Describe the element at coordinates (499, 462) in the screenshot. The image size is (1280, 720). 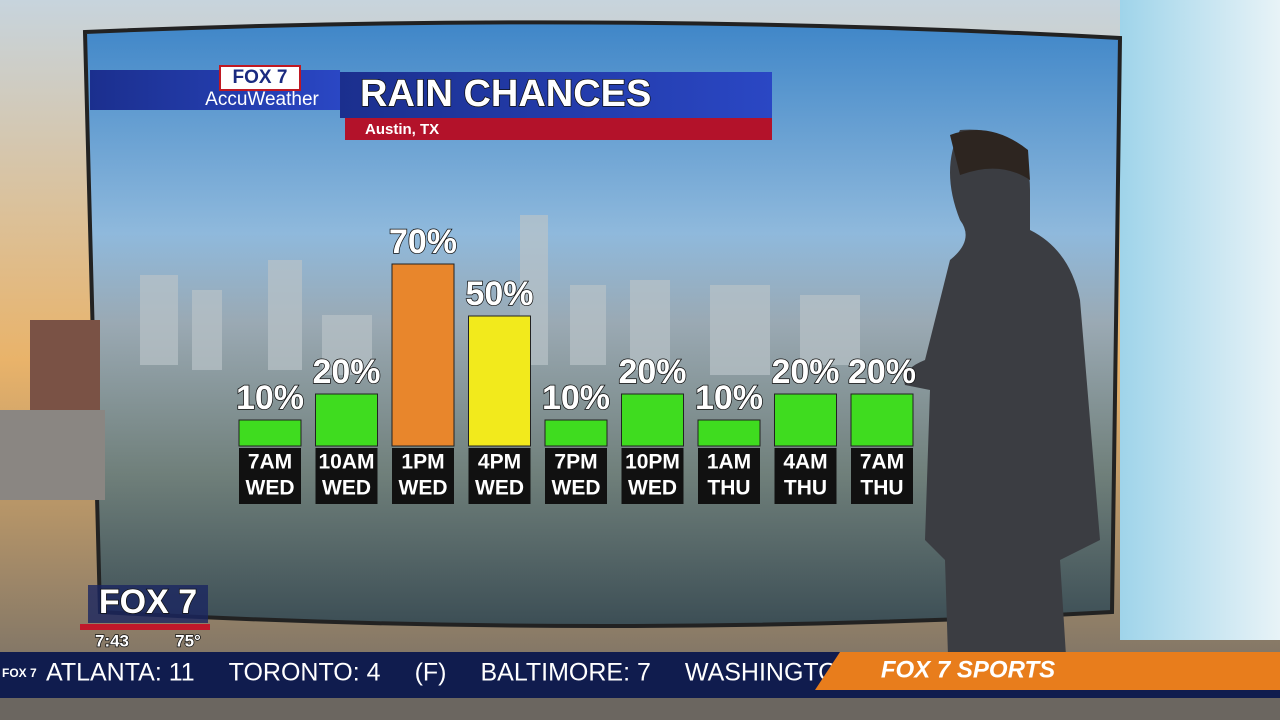
I see `category-label: 4PM` at that location.